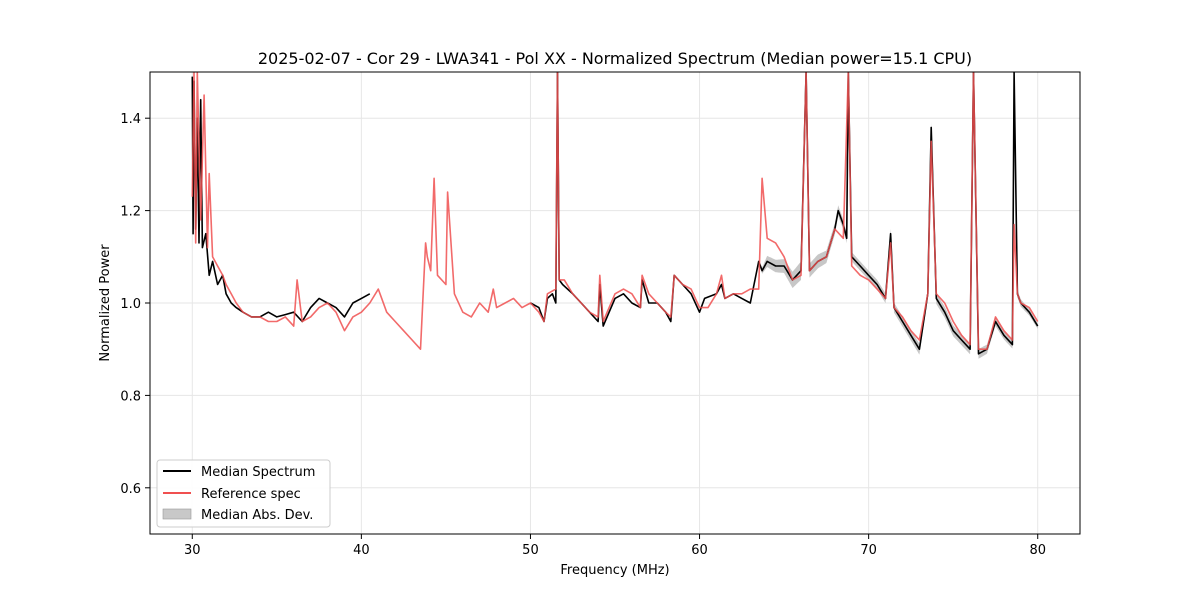 The height and width of the screenshot is (600, 1200). Describe the element at coordinates (130, 396) in the screenshot. I see `y-tick-label: 0.8` at that location.